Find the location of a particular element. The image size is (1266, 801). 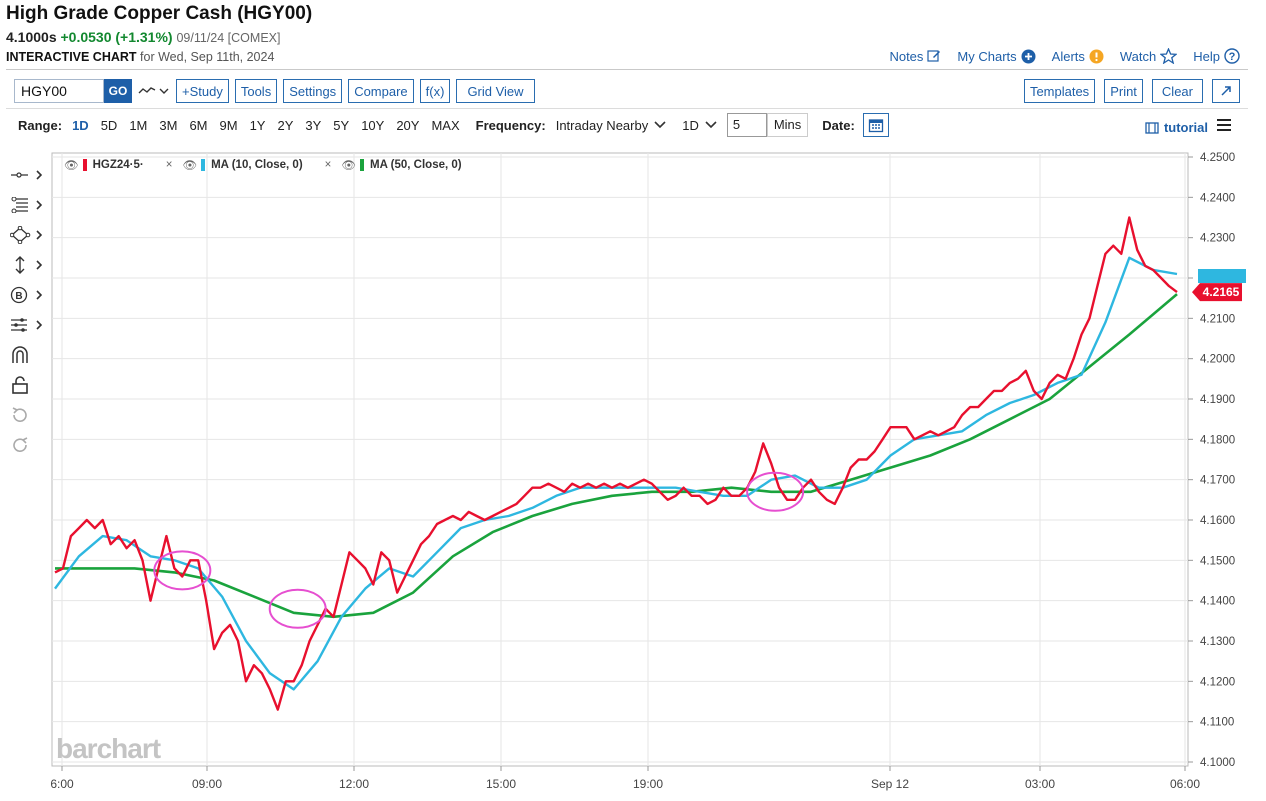

range-1d: 1D is located at coordinates (80, 125).